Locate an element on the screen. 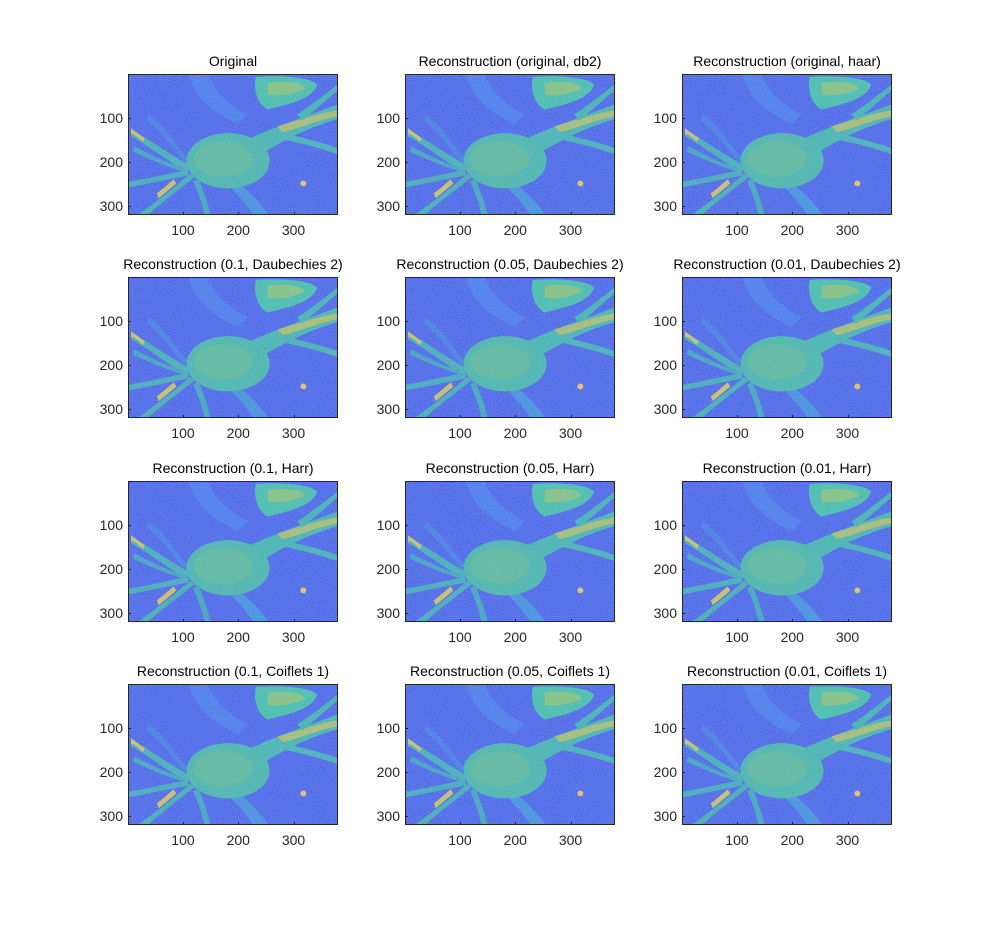  subplot-title: Reconstruction (0.1, Harr) is located at coordinates (233, 468).